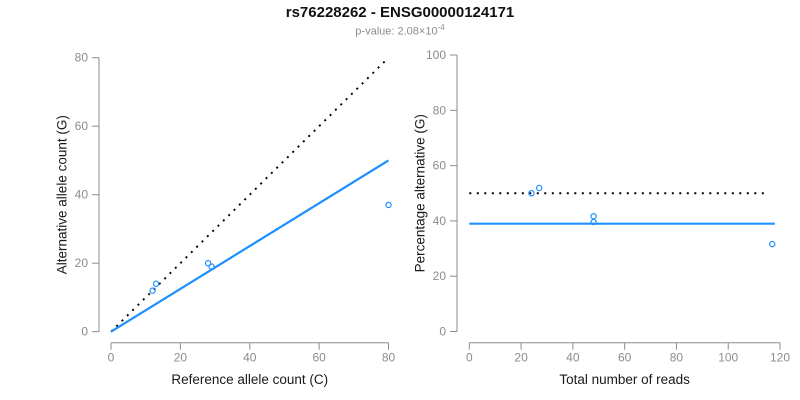 This screenshot has width=800, height=400. I want to click on x-tick-label: 100, so click(728, 358).